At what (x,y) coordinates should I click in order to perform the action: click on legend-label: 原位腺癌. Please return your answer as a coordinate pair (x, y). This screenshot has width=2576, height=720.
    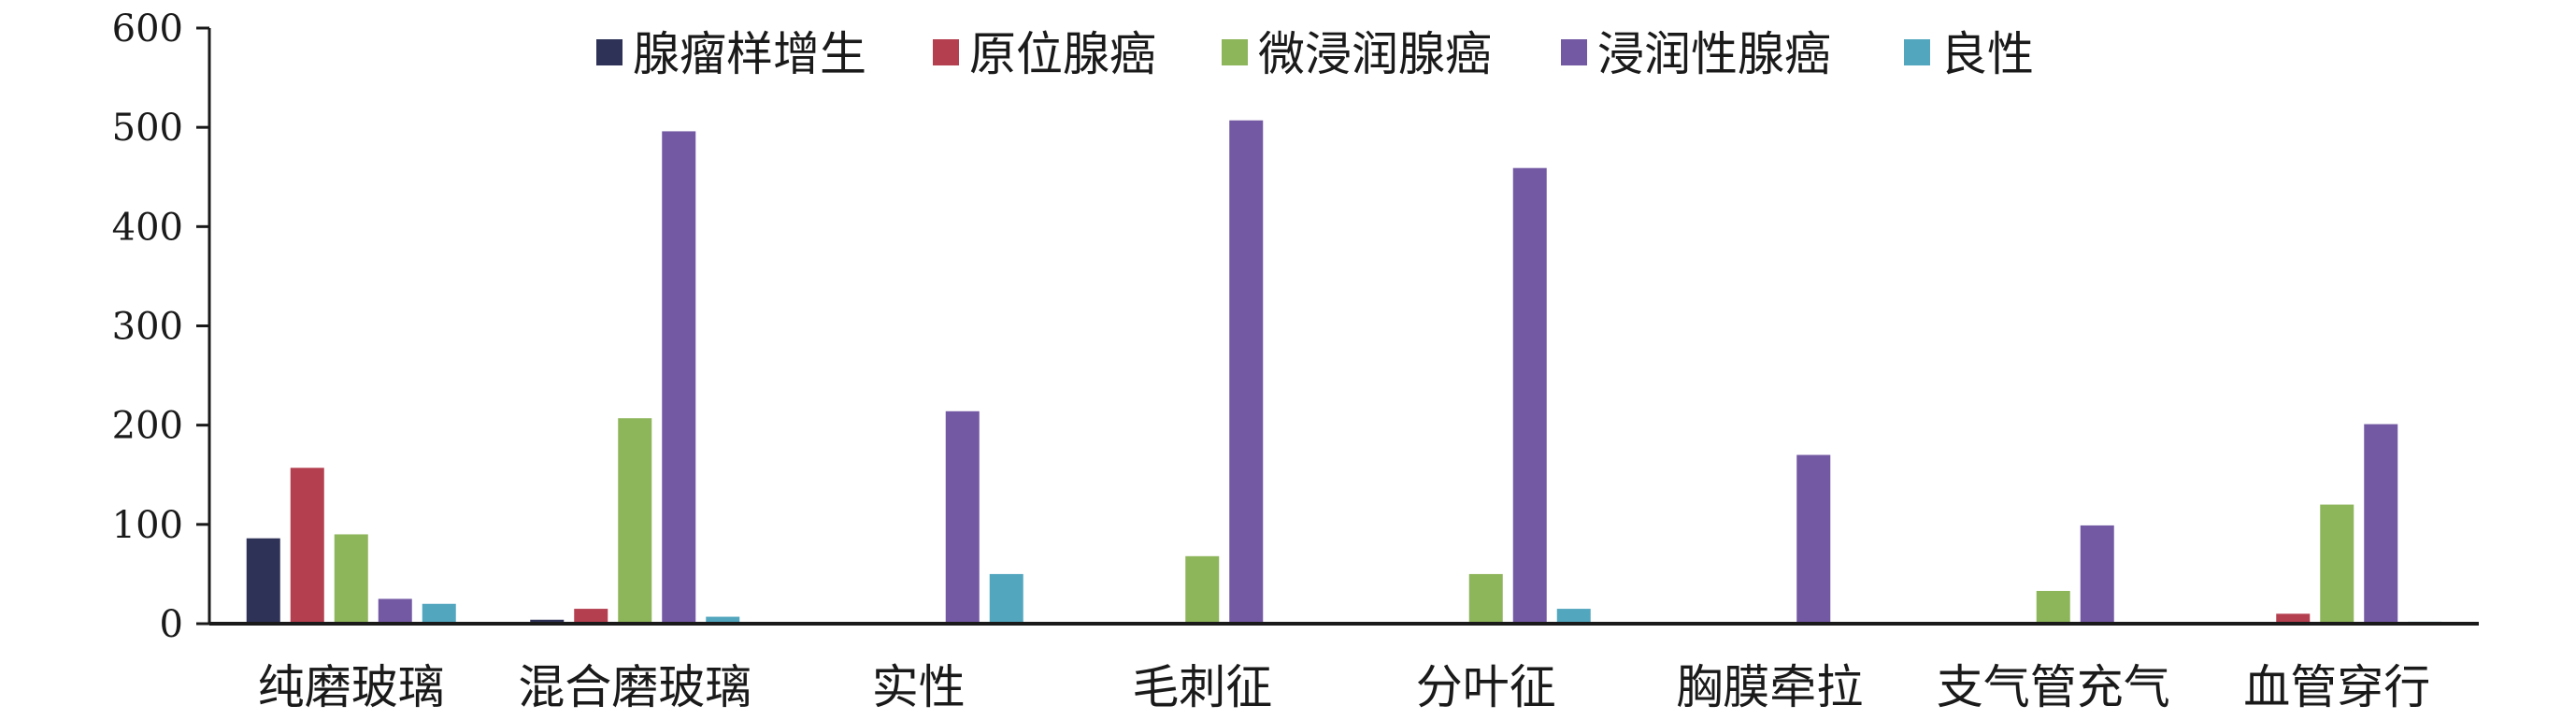
    Looking at the image, I should click on (1062, 54).